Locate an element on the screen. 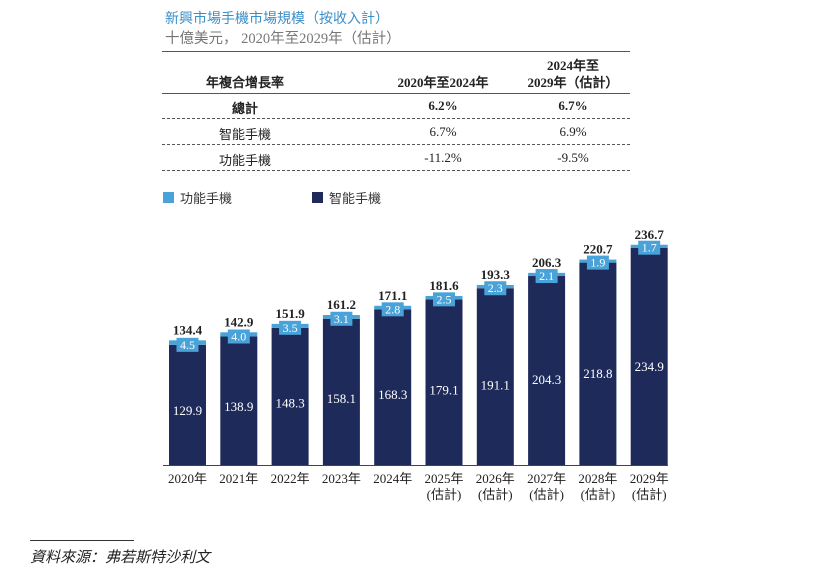 This screenshot has height=578, width=830. data-label-total: 236.7 is located at coordinates (650, 234).